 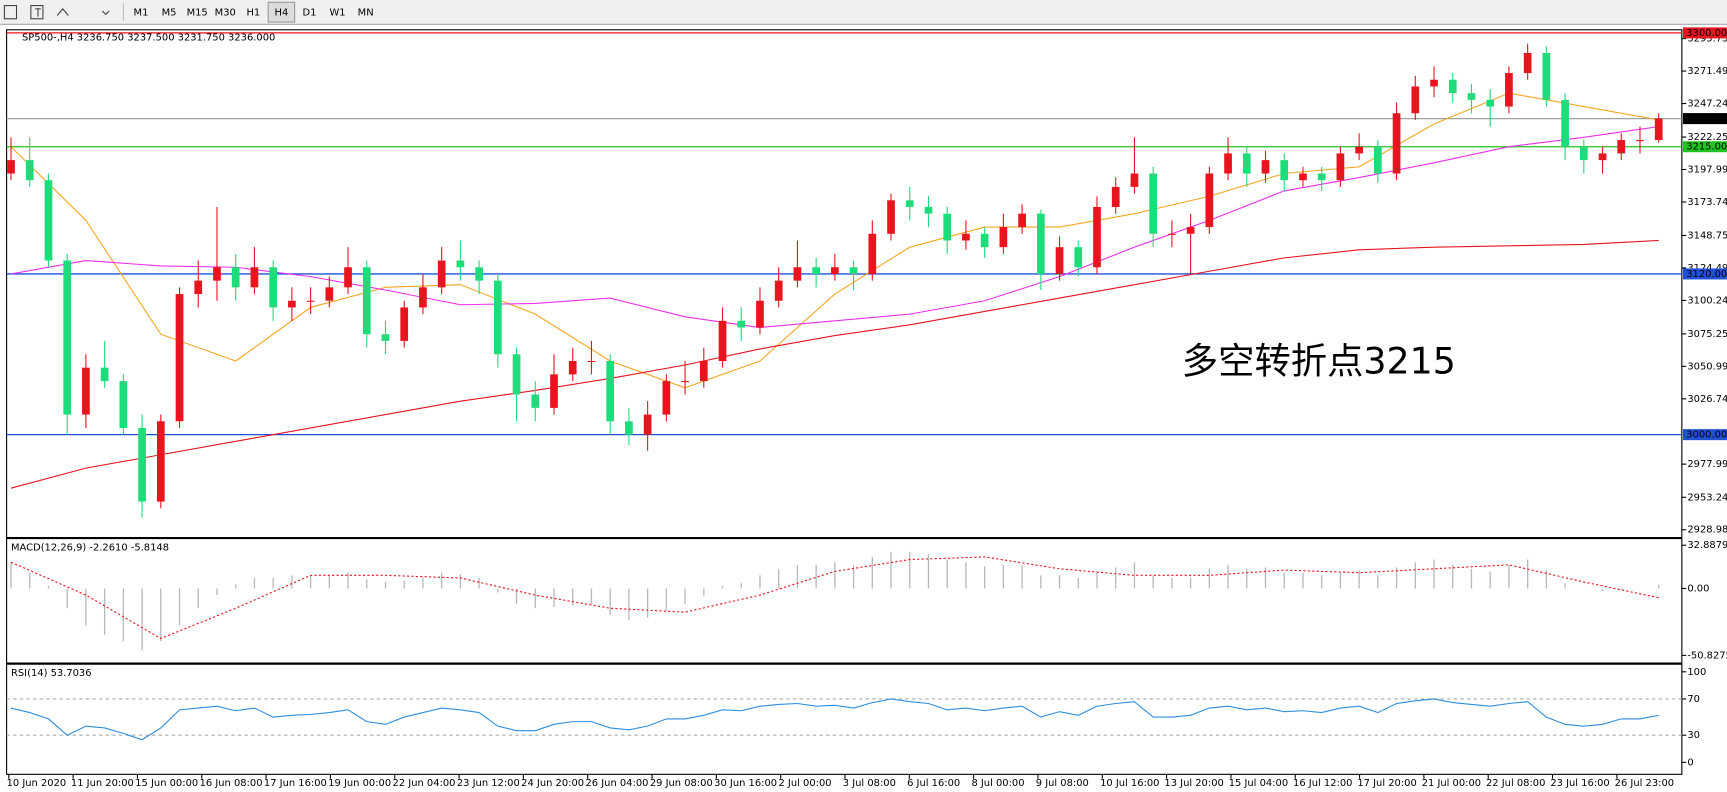 I want to click on timeframe-label: D1, so click(x=310, y=13).